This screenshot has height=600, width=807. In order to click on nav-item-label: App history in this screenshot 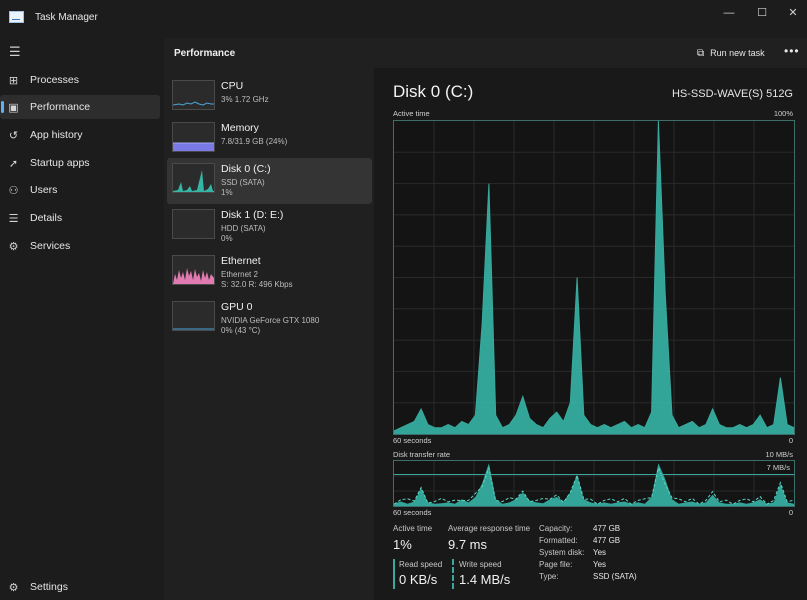, I will do `click(56, 135)`.